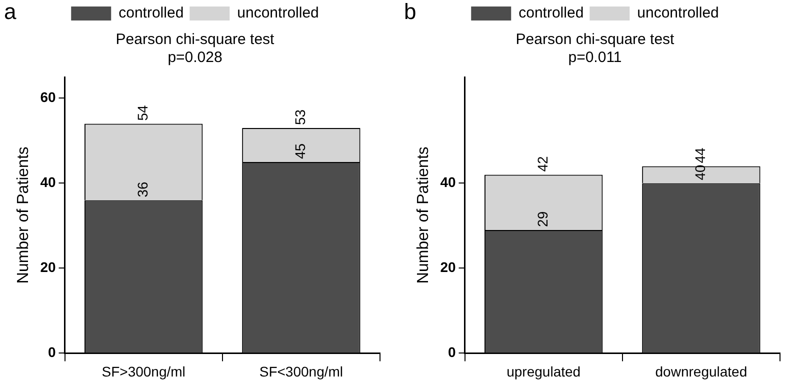  Describe the element at coordinates (300, 117) in the screenshot. I see `total-label: 53` at that location.